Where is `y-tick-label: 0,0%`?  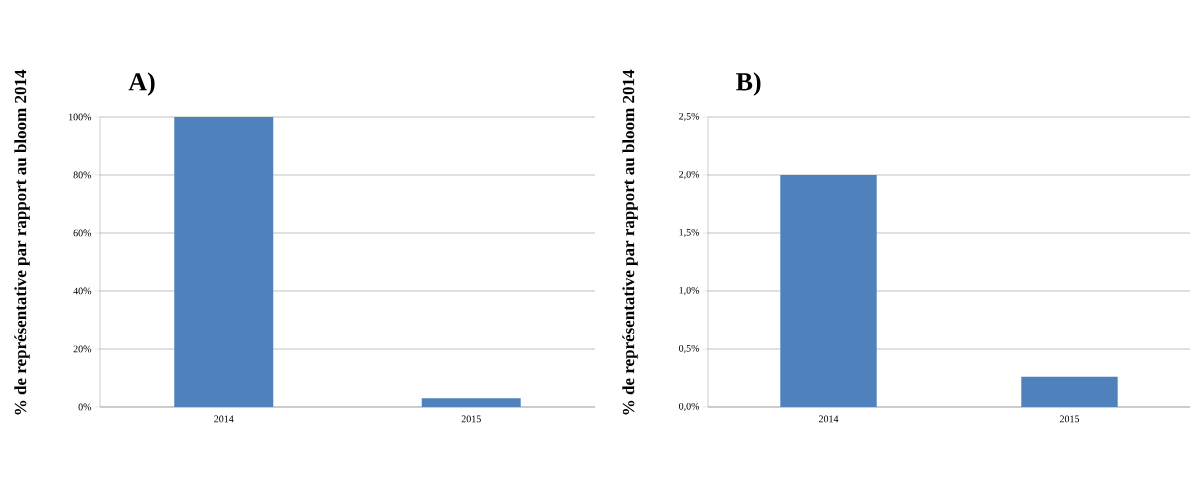
y-tick-label: 0,0% is located at coordinates (689, 407).